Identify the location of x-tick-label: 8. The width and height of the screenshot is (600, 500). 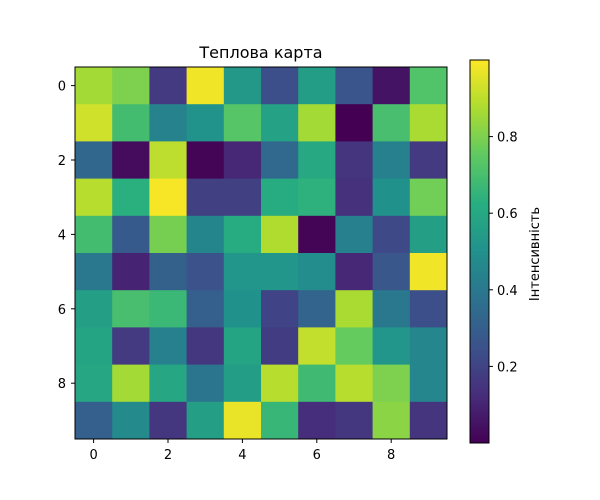
(391, 455).